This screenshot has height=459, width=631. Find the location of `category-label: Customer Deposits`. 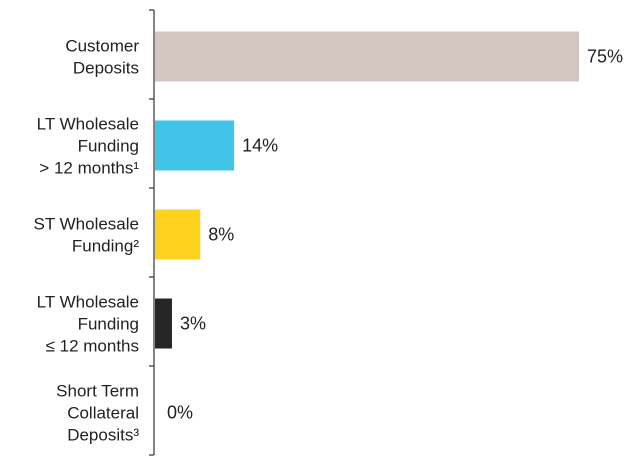

category-label: Customer Deposits is located at coordinates (102, 57).